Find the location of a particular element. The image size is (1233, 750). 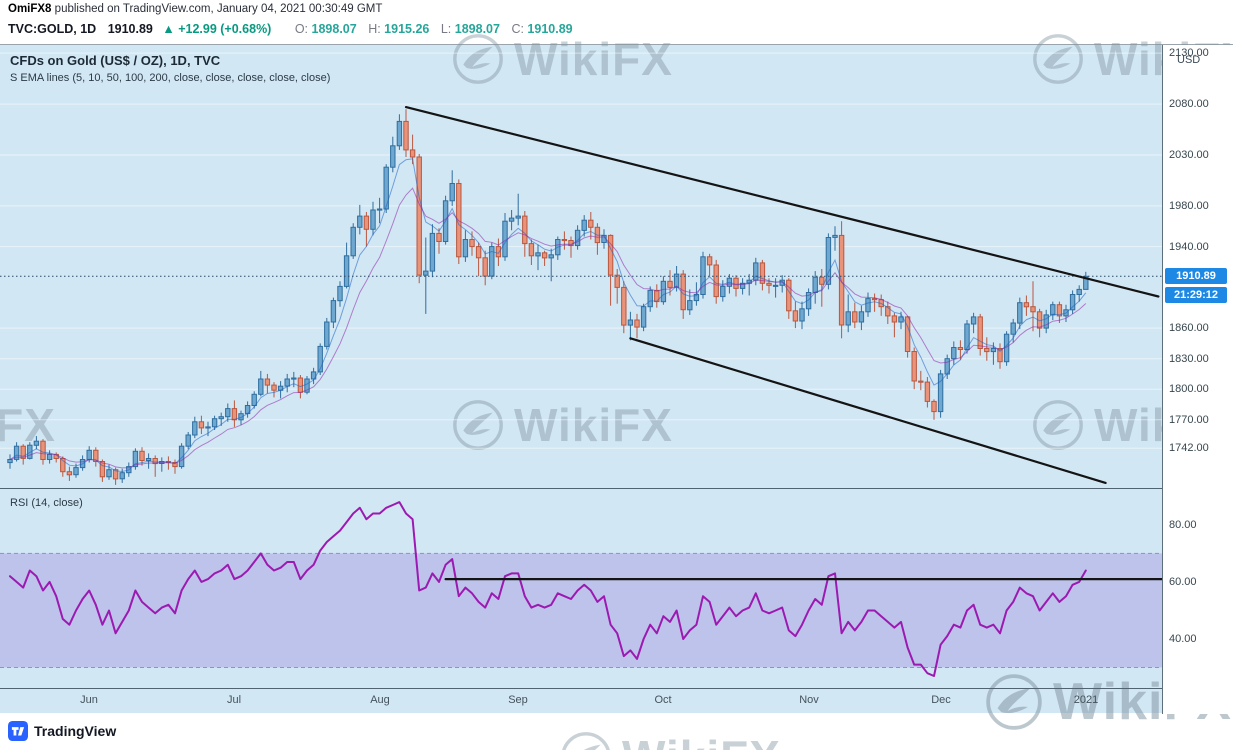

time-axis-separator is located at coordinates (581, 688).